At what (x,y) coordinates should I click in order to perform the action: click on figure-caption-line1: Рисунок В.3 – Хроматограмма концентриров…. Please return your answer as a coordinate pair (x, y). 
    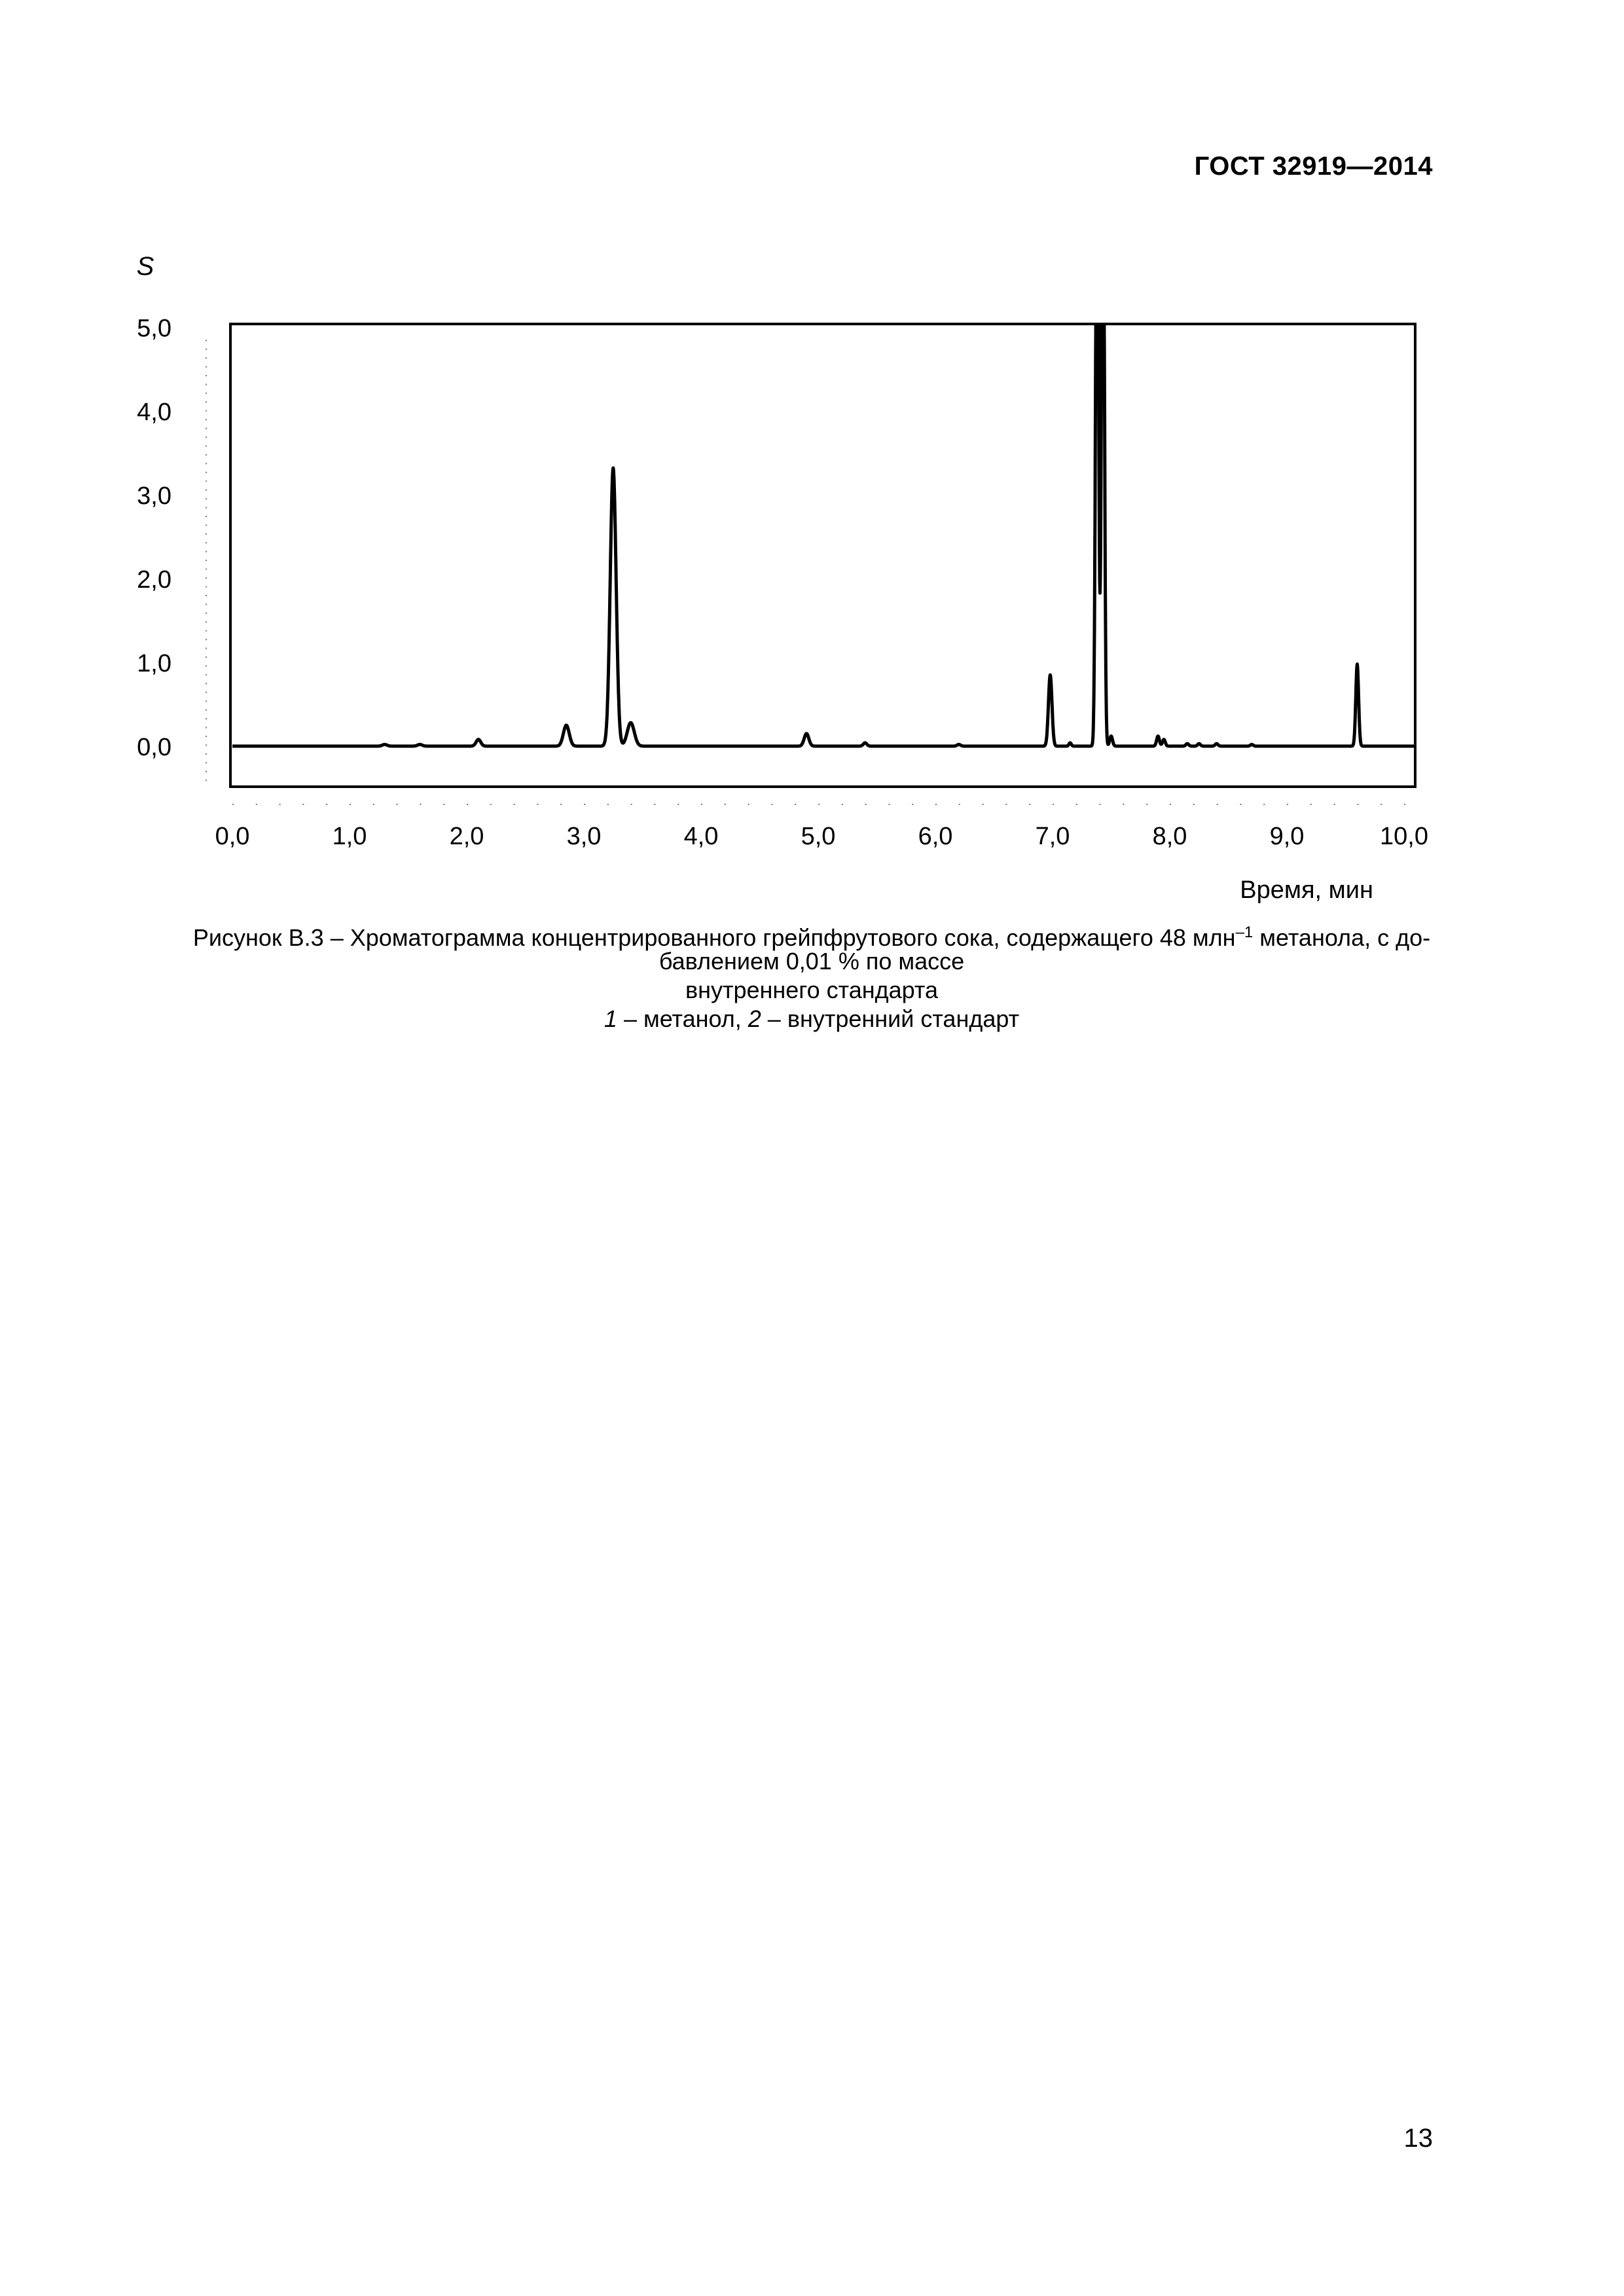
    Looking at the image, I should click on (811, 935).